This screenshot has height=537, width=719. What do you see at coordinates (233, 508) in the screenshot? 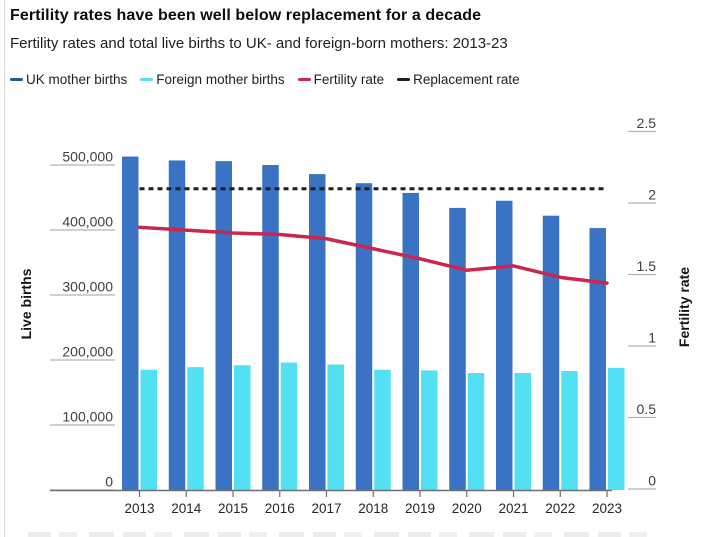
I see `x-axis-year-label: 2015` at bounding box center [233, 508].